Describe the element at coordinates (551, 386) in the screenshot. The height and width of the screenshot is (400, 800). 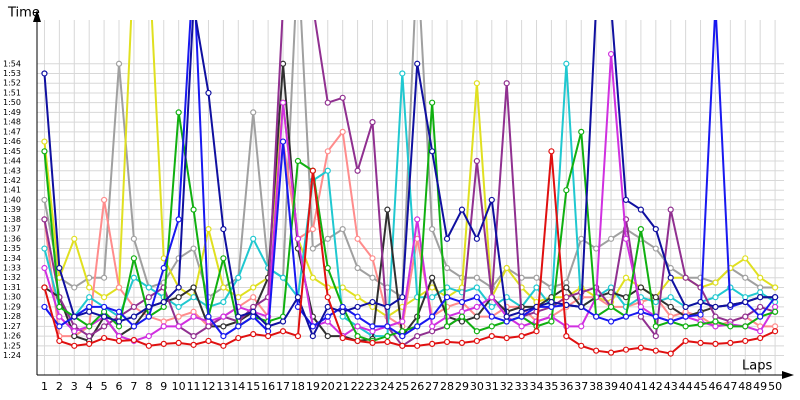
I see `x-tick-label: 35` at that location.